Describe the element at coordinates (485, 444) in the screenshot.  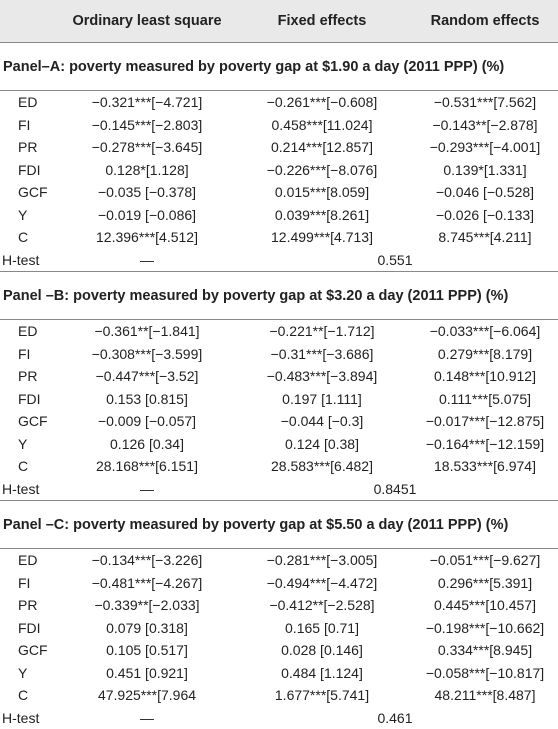
I see `cell: −0.164***[−12.159]` at that location.